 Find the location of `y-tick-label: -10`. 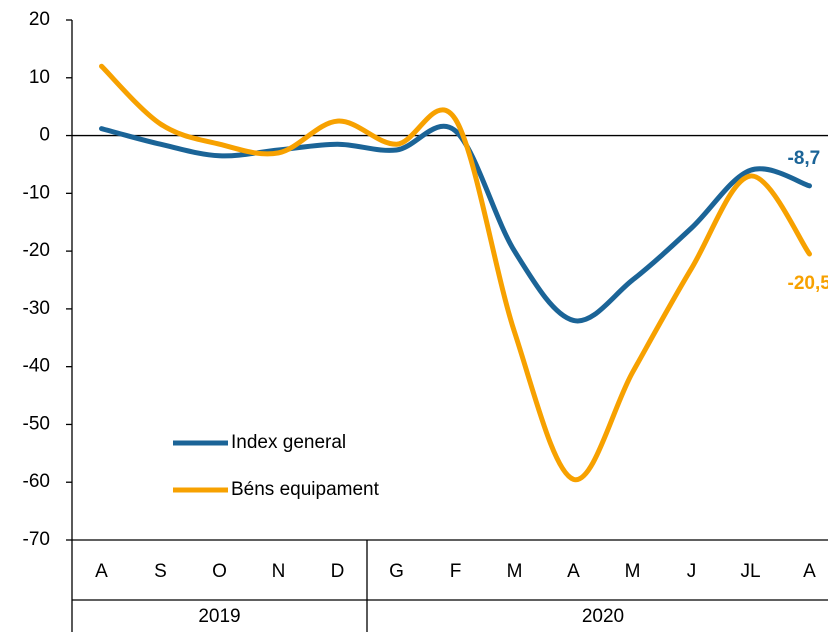

y-tick-label: -10 is located at coordinates (36, 192).